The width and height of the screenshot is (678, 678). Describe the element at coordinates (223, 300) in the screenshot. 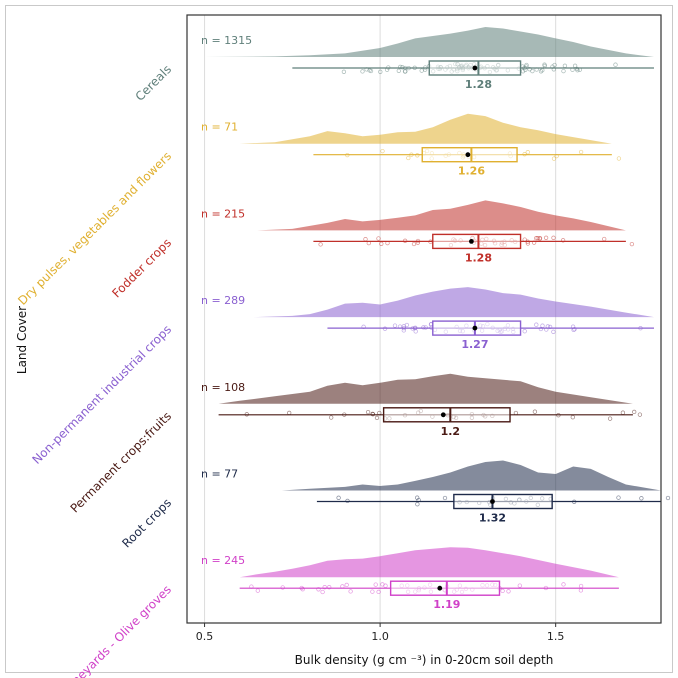

I see `sample-size-label: n = 289` at that location.